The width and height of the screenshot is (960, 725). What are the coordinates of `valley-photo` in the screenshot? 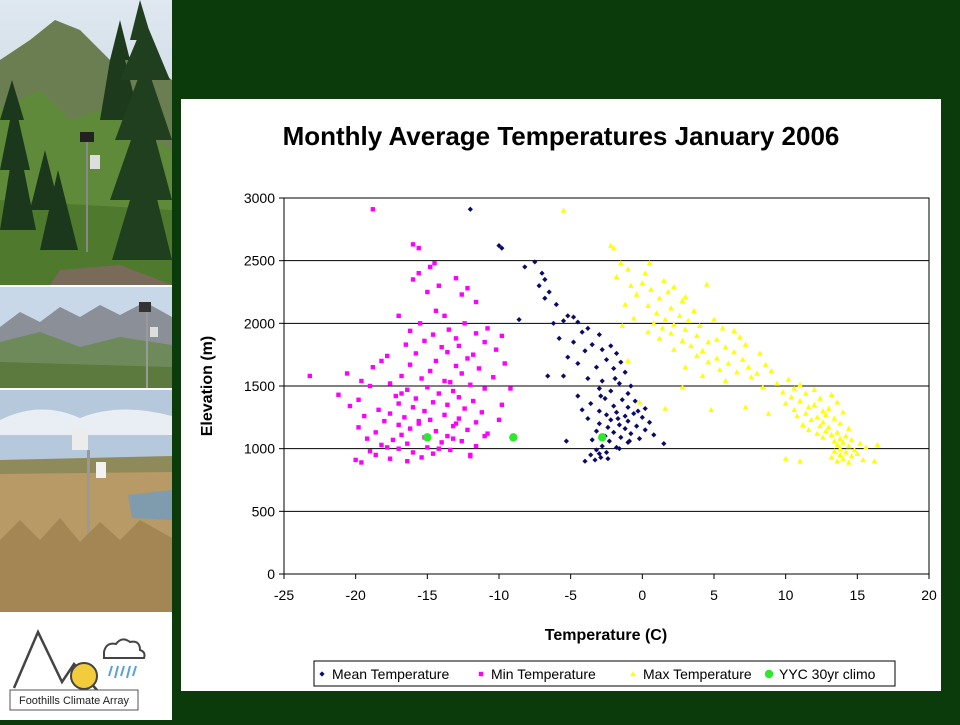 It's located at (86, 337).